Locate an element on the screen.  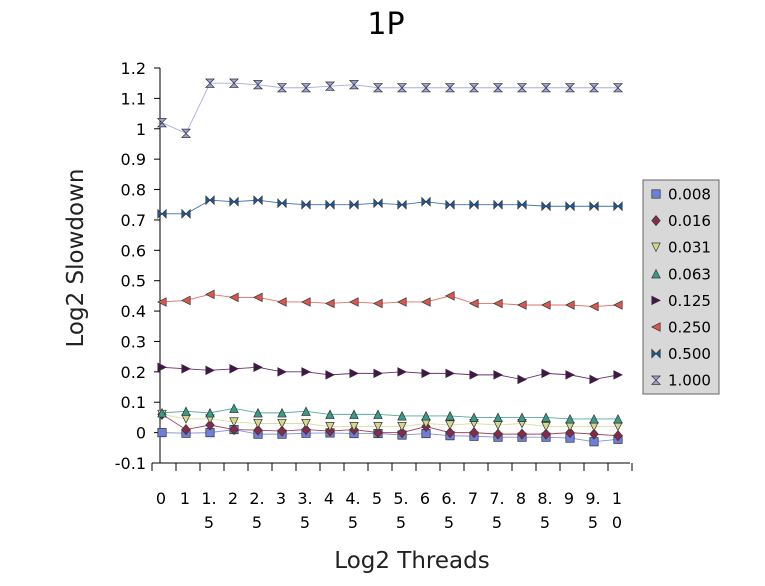
y-tick-label: 0.2 is located at coordinates (133, 372).